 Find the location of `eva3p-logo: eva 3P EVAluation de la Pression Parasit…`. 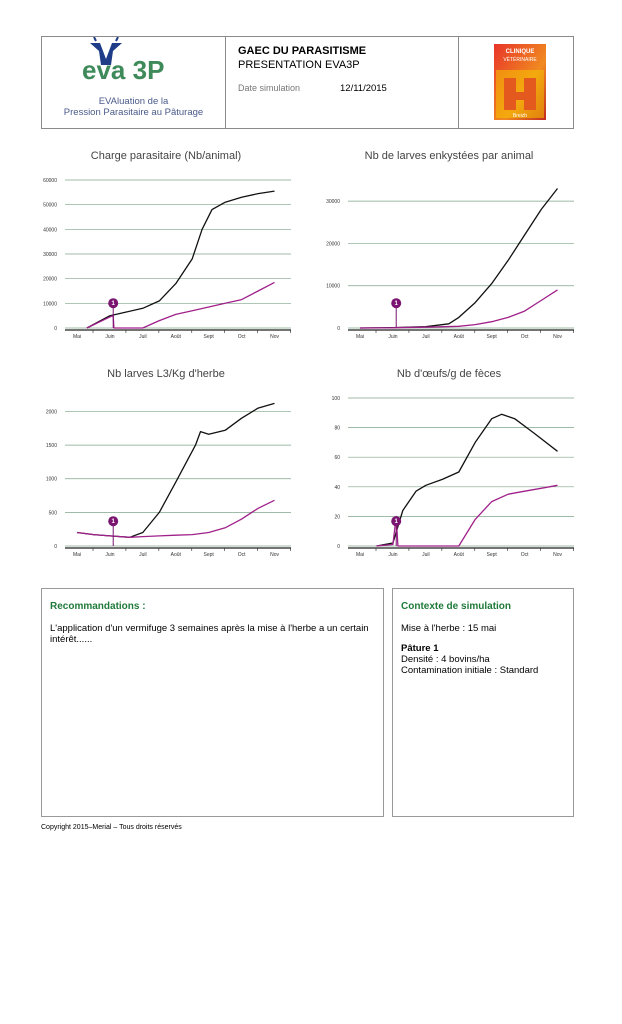

eva3p-logo: eva 3P EVAluation de la Pression Parasit… is located at coordinates (133, 83).